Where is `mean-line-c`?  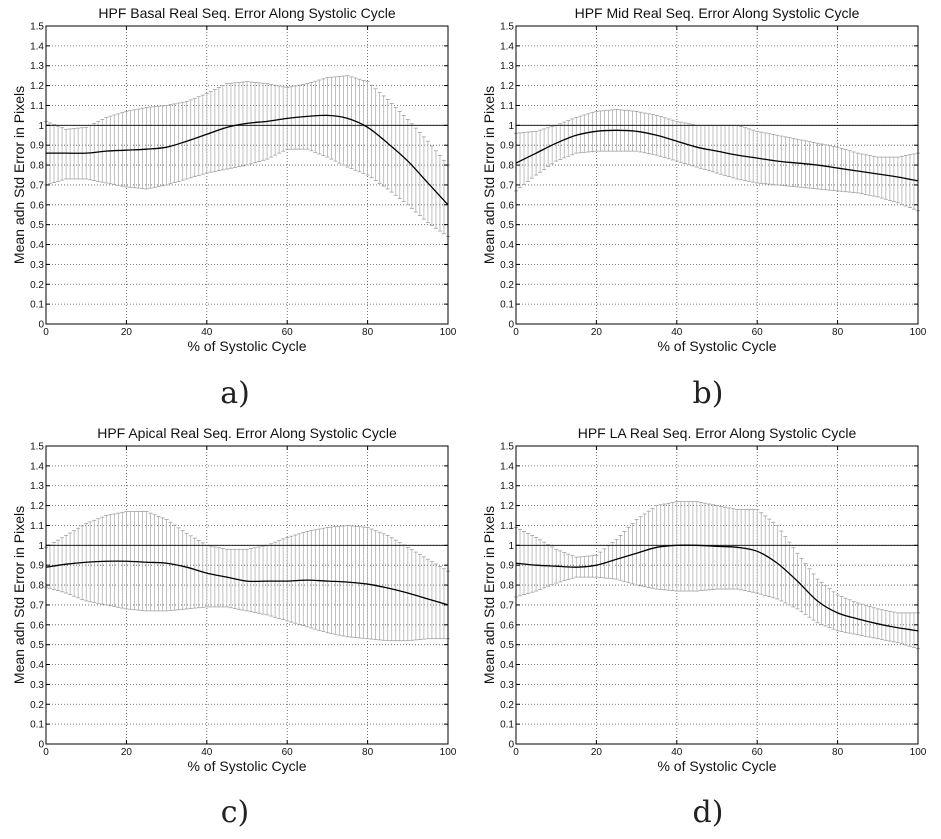 mean-line-c is located at coordinates (247, 583).